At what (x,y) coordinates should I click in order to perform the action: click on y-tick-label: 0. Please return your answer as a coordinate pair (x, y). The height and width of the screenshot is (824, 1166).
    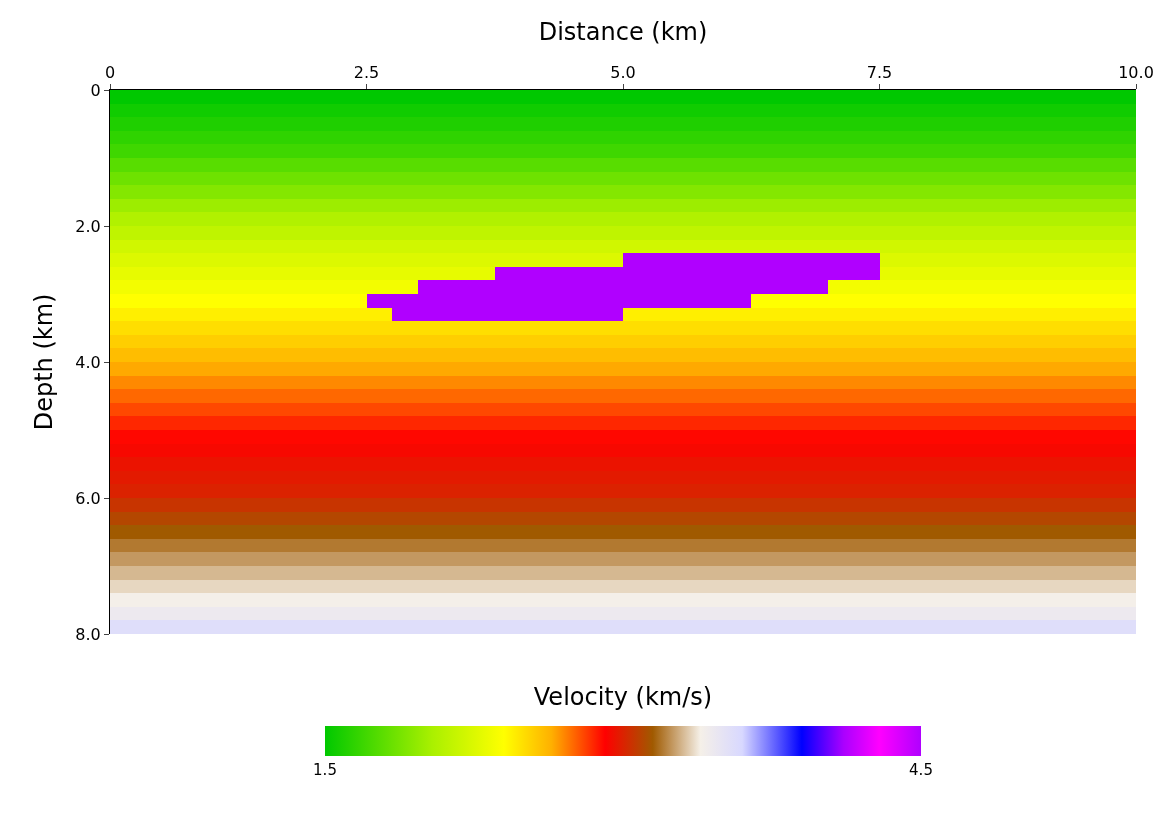
    Looking at the image, I should click on (95, 90).